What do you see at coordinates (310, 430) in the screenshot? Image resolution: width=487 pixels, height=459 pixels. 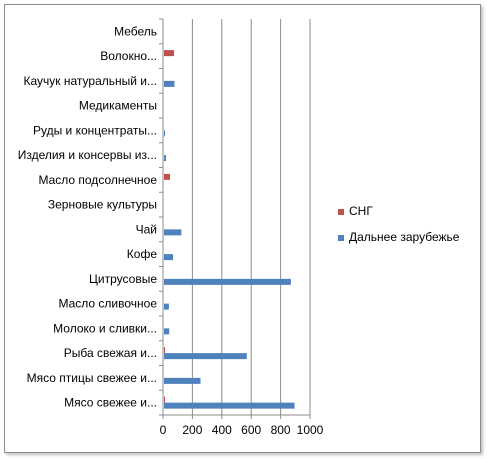 I see `x-tick-label: 1000` at bounding box center [310, 430].